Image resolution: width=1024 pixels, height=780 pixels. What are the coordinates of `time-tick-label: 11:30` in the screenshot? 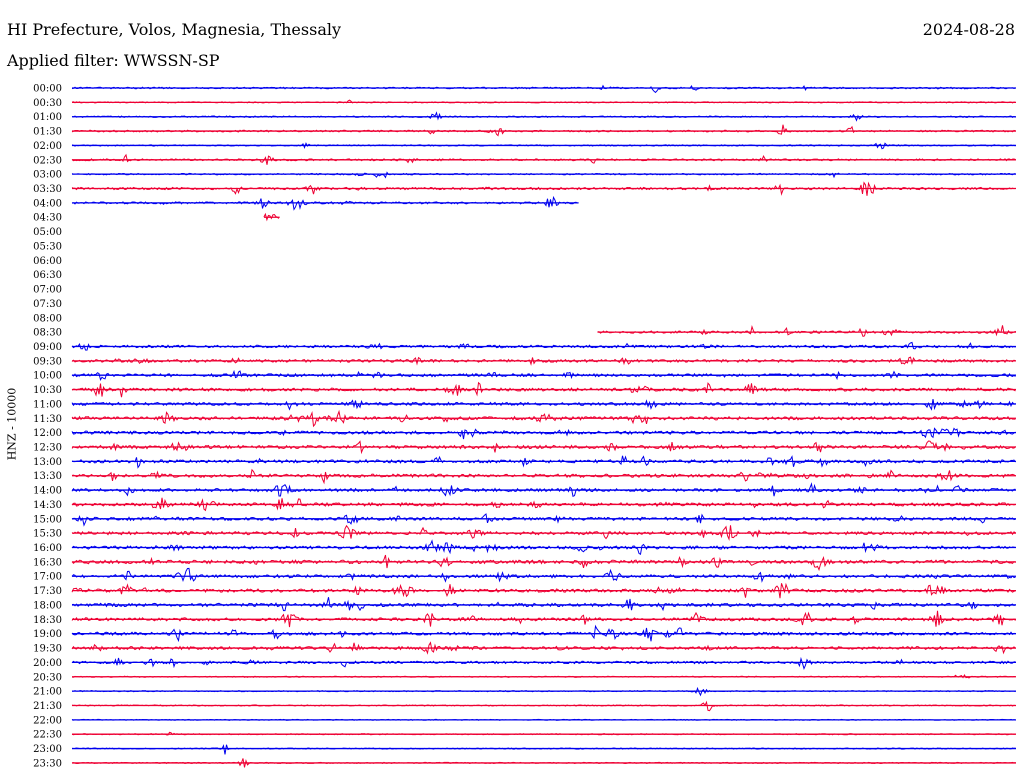 It's located at (47, 419).